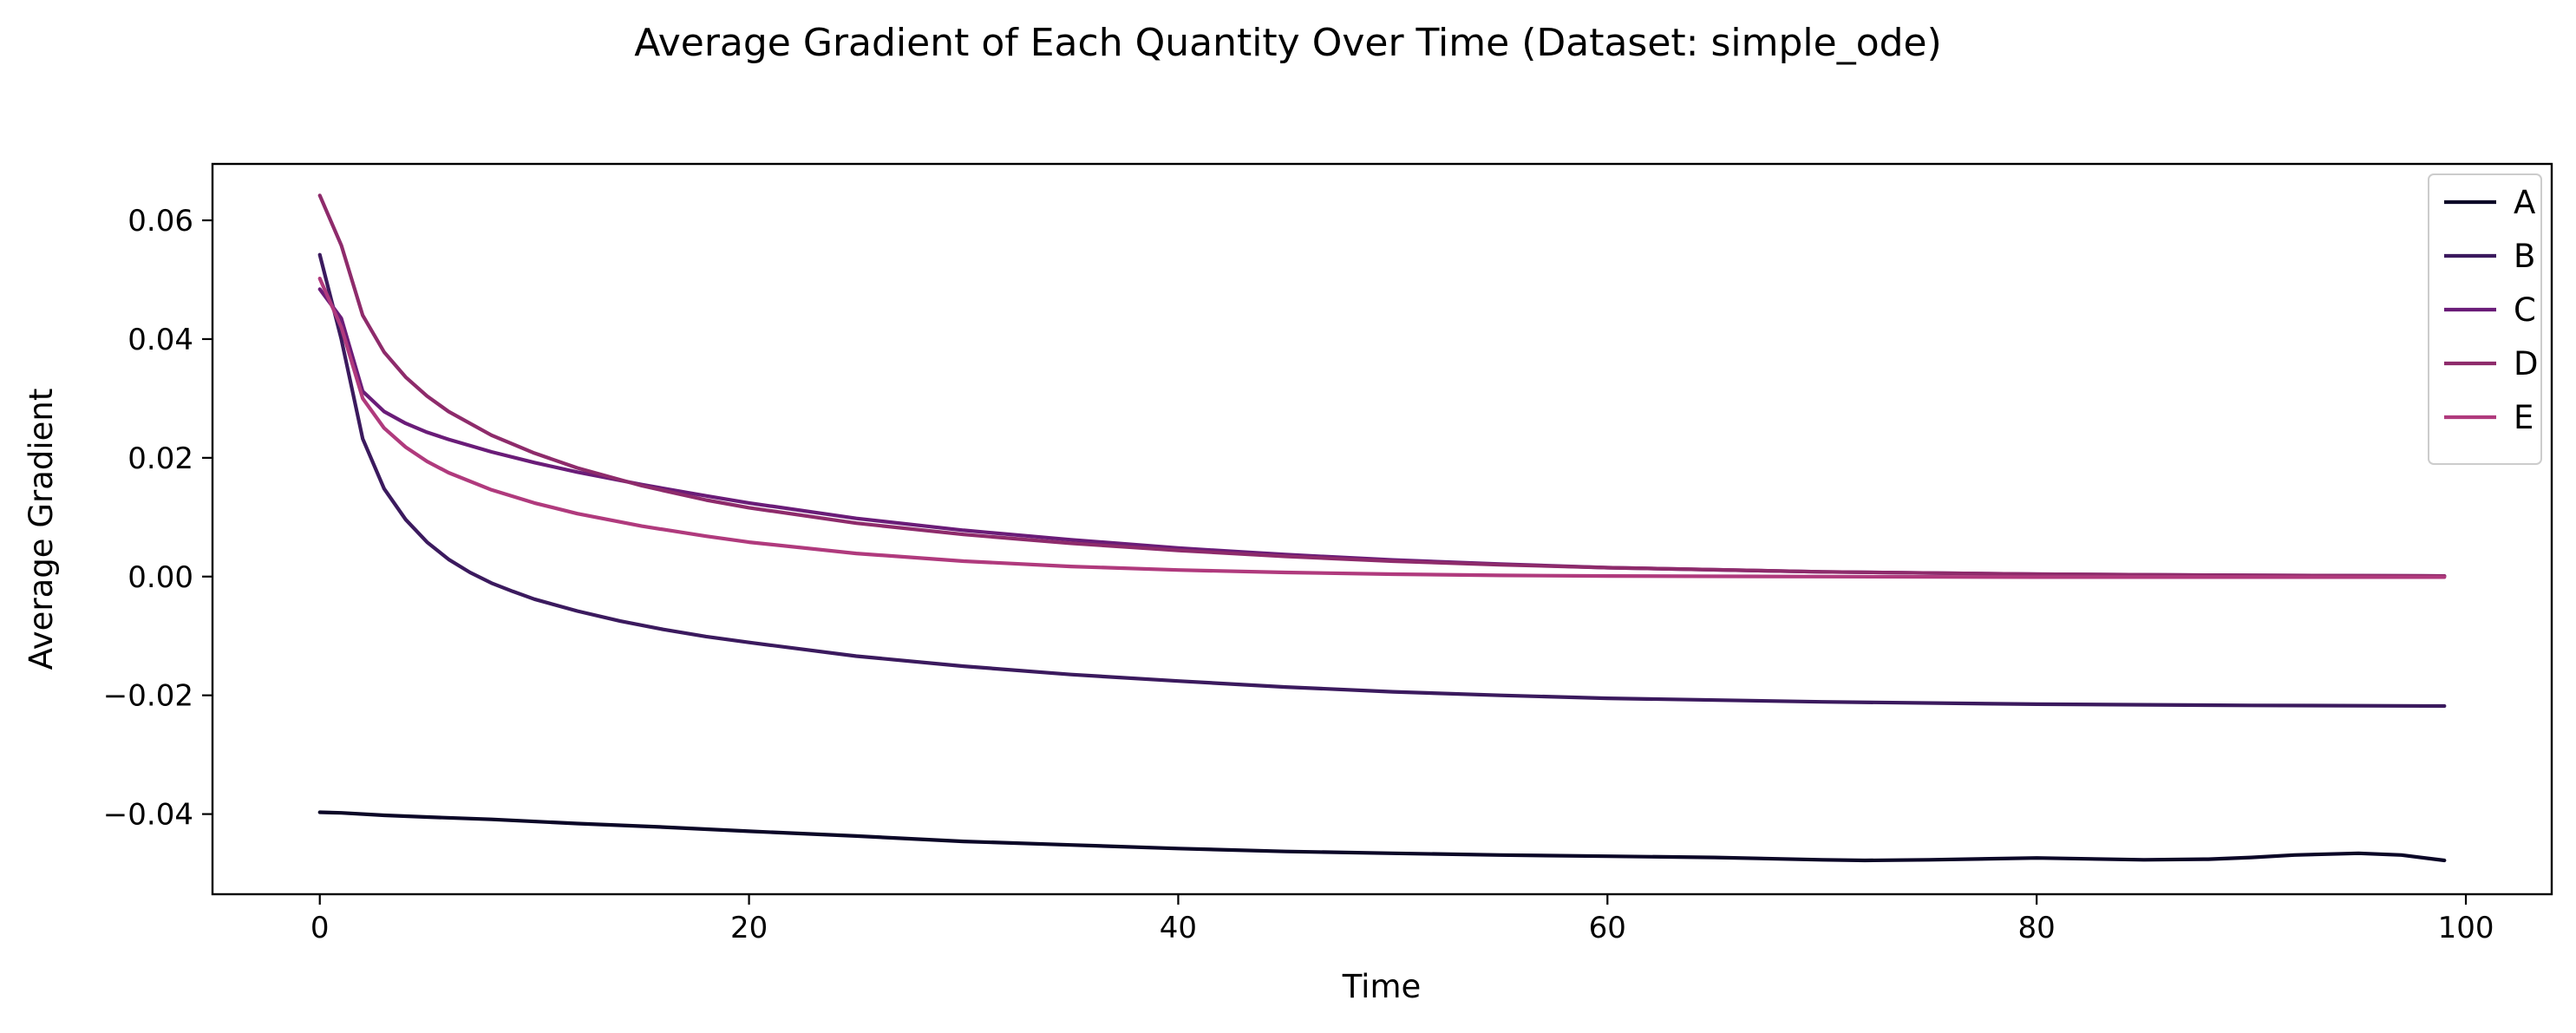 Image resolution: width=2576 pixels, height=1033 pixels. I want to click on y-tick-label: −0.02, so click(148, 696).